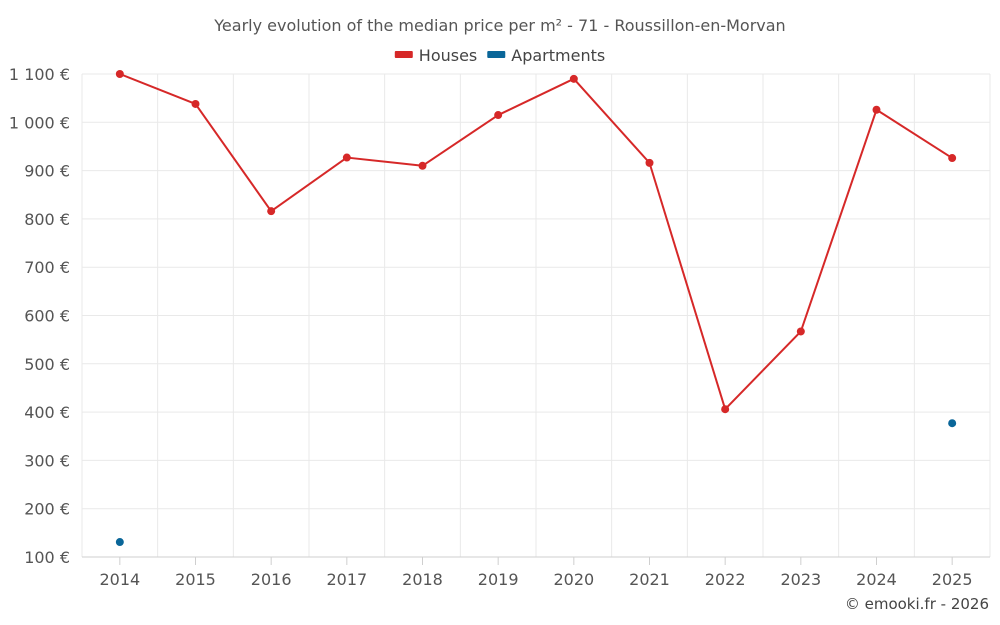  I want to click on x-tick-label: 2017, so click(346, 579).